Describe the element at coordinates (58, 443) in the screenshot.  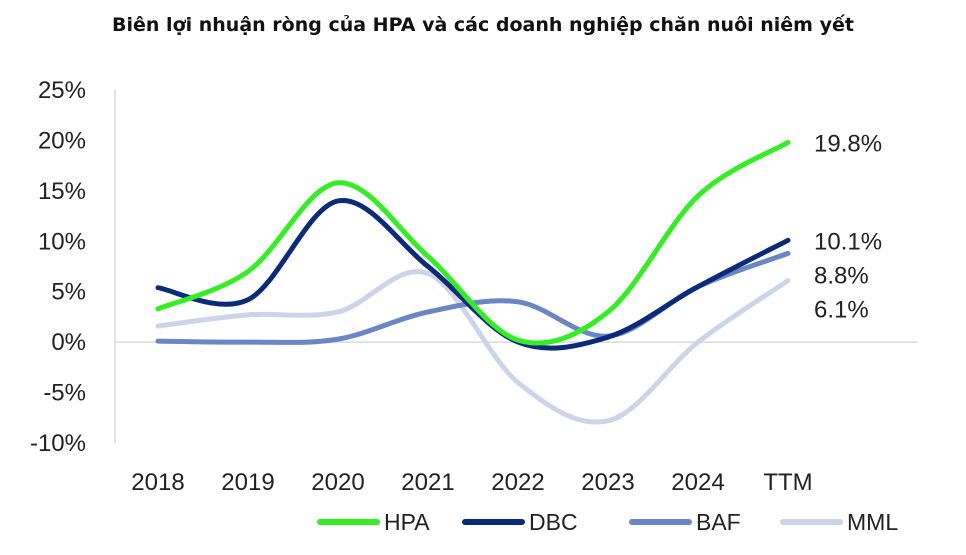
I see `y-tick-label: -10%` at that location.